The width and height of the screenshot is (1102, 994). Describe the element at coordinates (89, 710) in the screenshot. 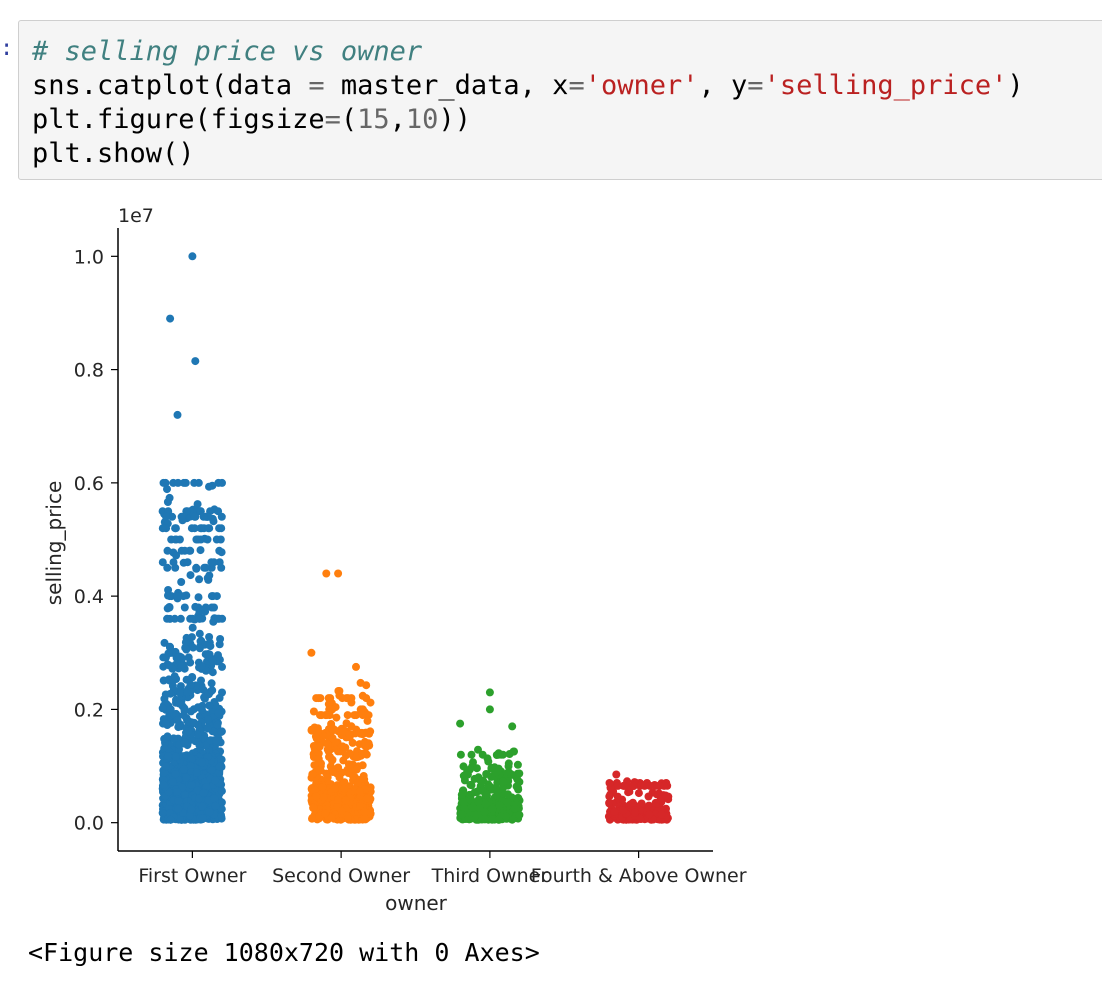

I see `y-tick-label: 0.2` at that location.